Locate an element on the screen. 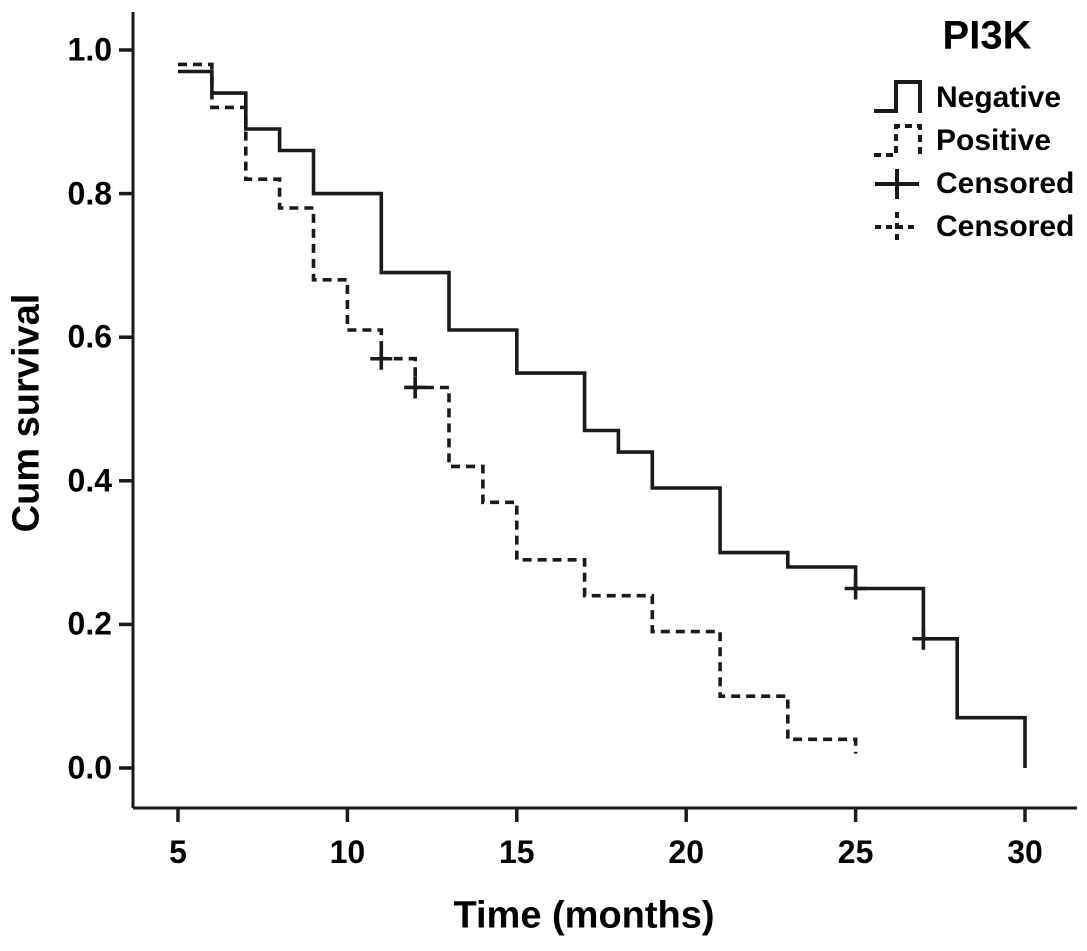 Image resolution: width=1087 pixels, height=951 pixels. y-tick-label: 0.4 is located at coordinates (89, 480).